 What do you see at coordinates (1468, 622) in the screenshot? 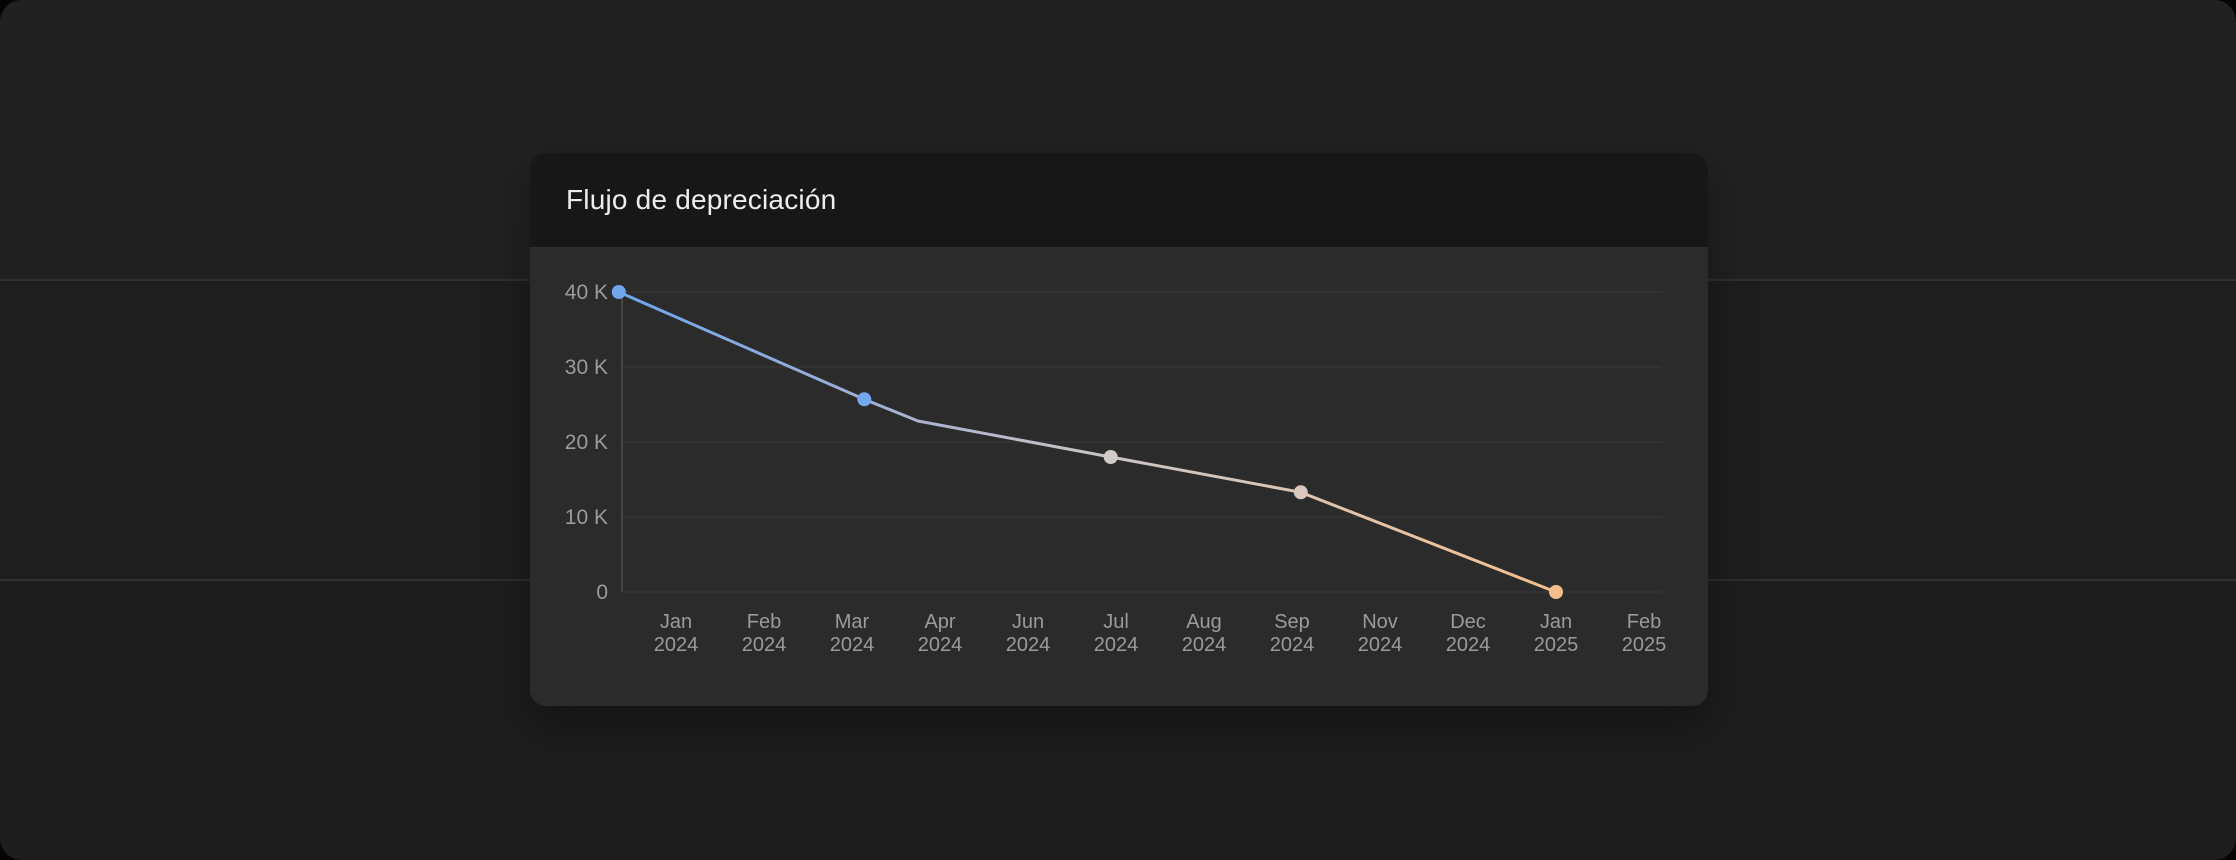
I see `x-axis-month-label: Dec` at bounding box center [1468, 622].